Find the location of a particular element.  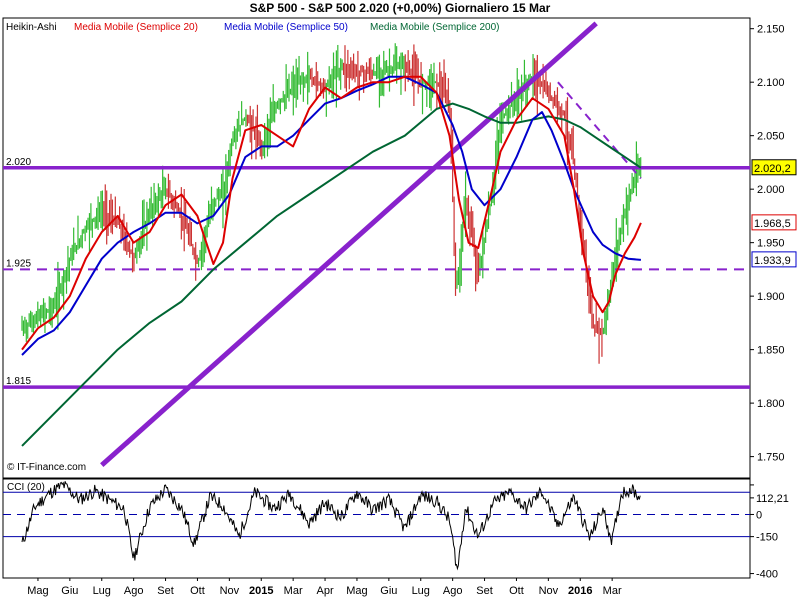

cci-tick-label: 0 is located at coordinates (759, 515).